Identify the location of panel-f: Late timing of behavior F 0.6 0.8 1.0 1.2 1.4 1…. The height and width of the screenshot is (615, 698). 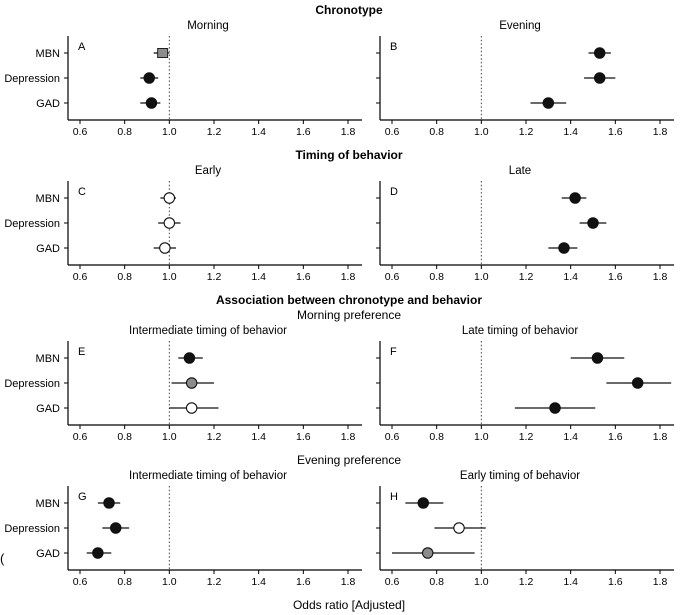
(525, 384).